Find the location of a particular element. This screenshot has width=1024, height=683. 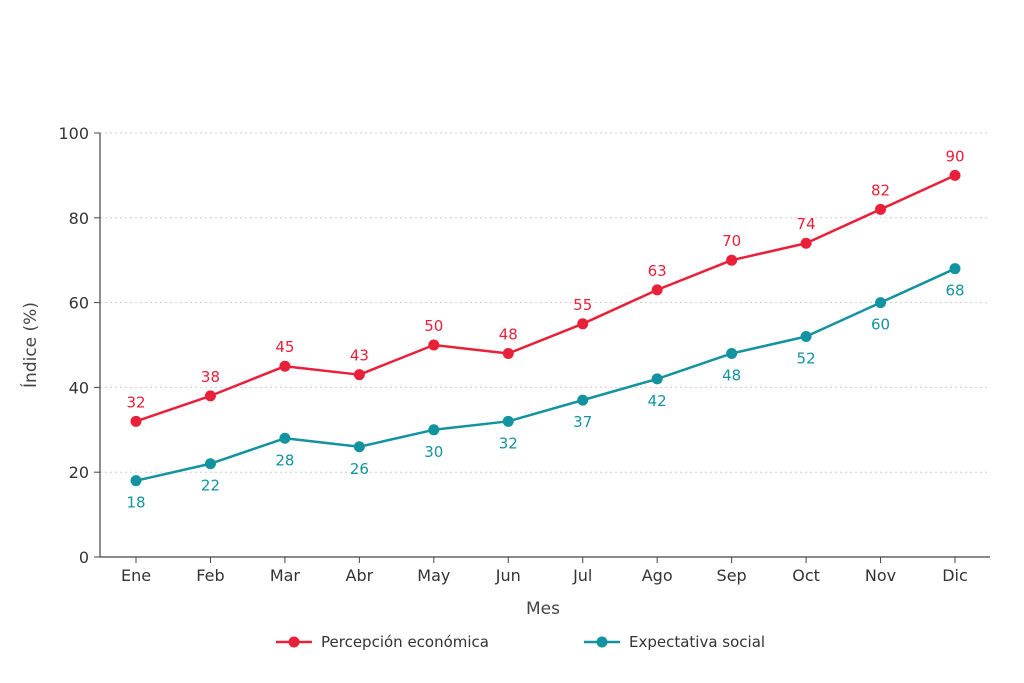

x-tick-label: Jul is located at coordinates (582, 575).